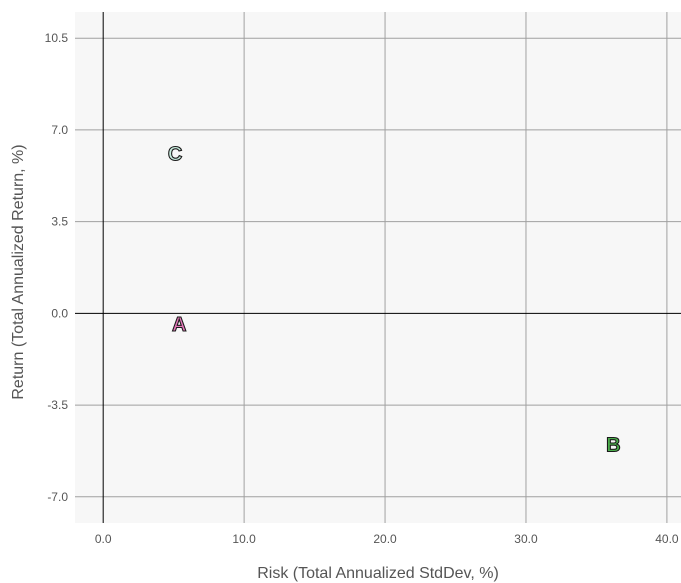  Describe the element at coordinates (59, 130) in the screenshot. I see `y-tick-label: 7.0` at that location.